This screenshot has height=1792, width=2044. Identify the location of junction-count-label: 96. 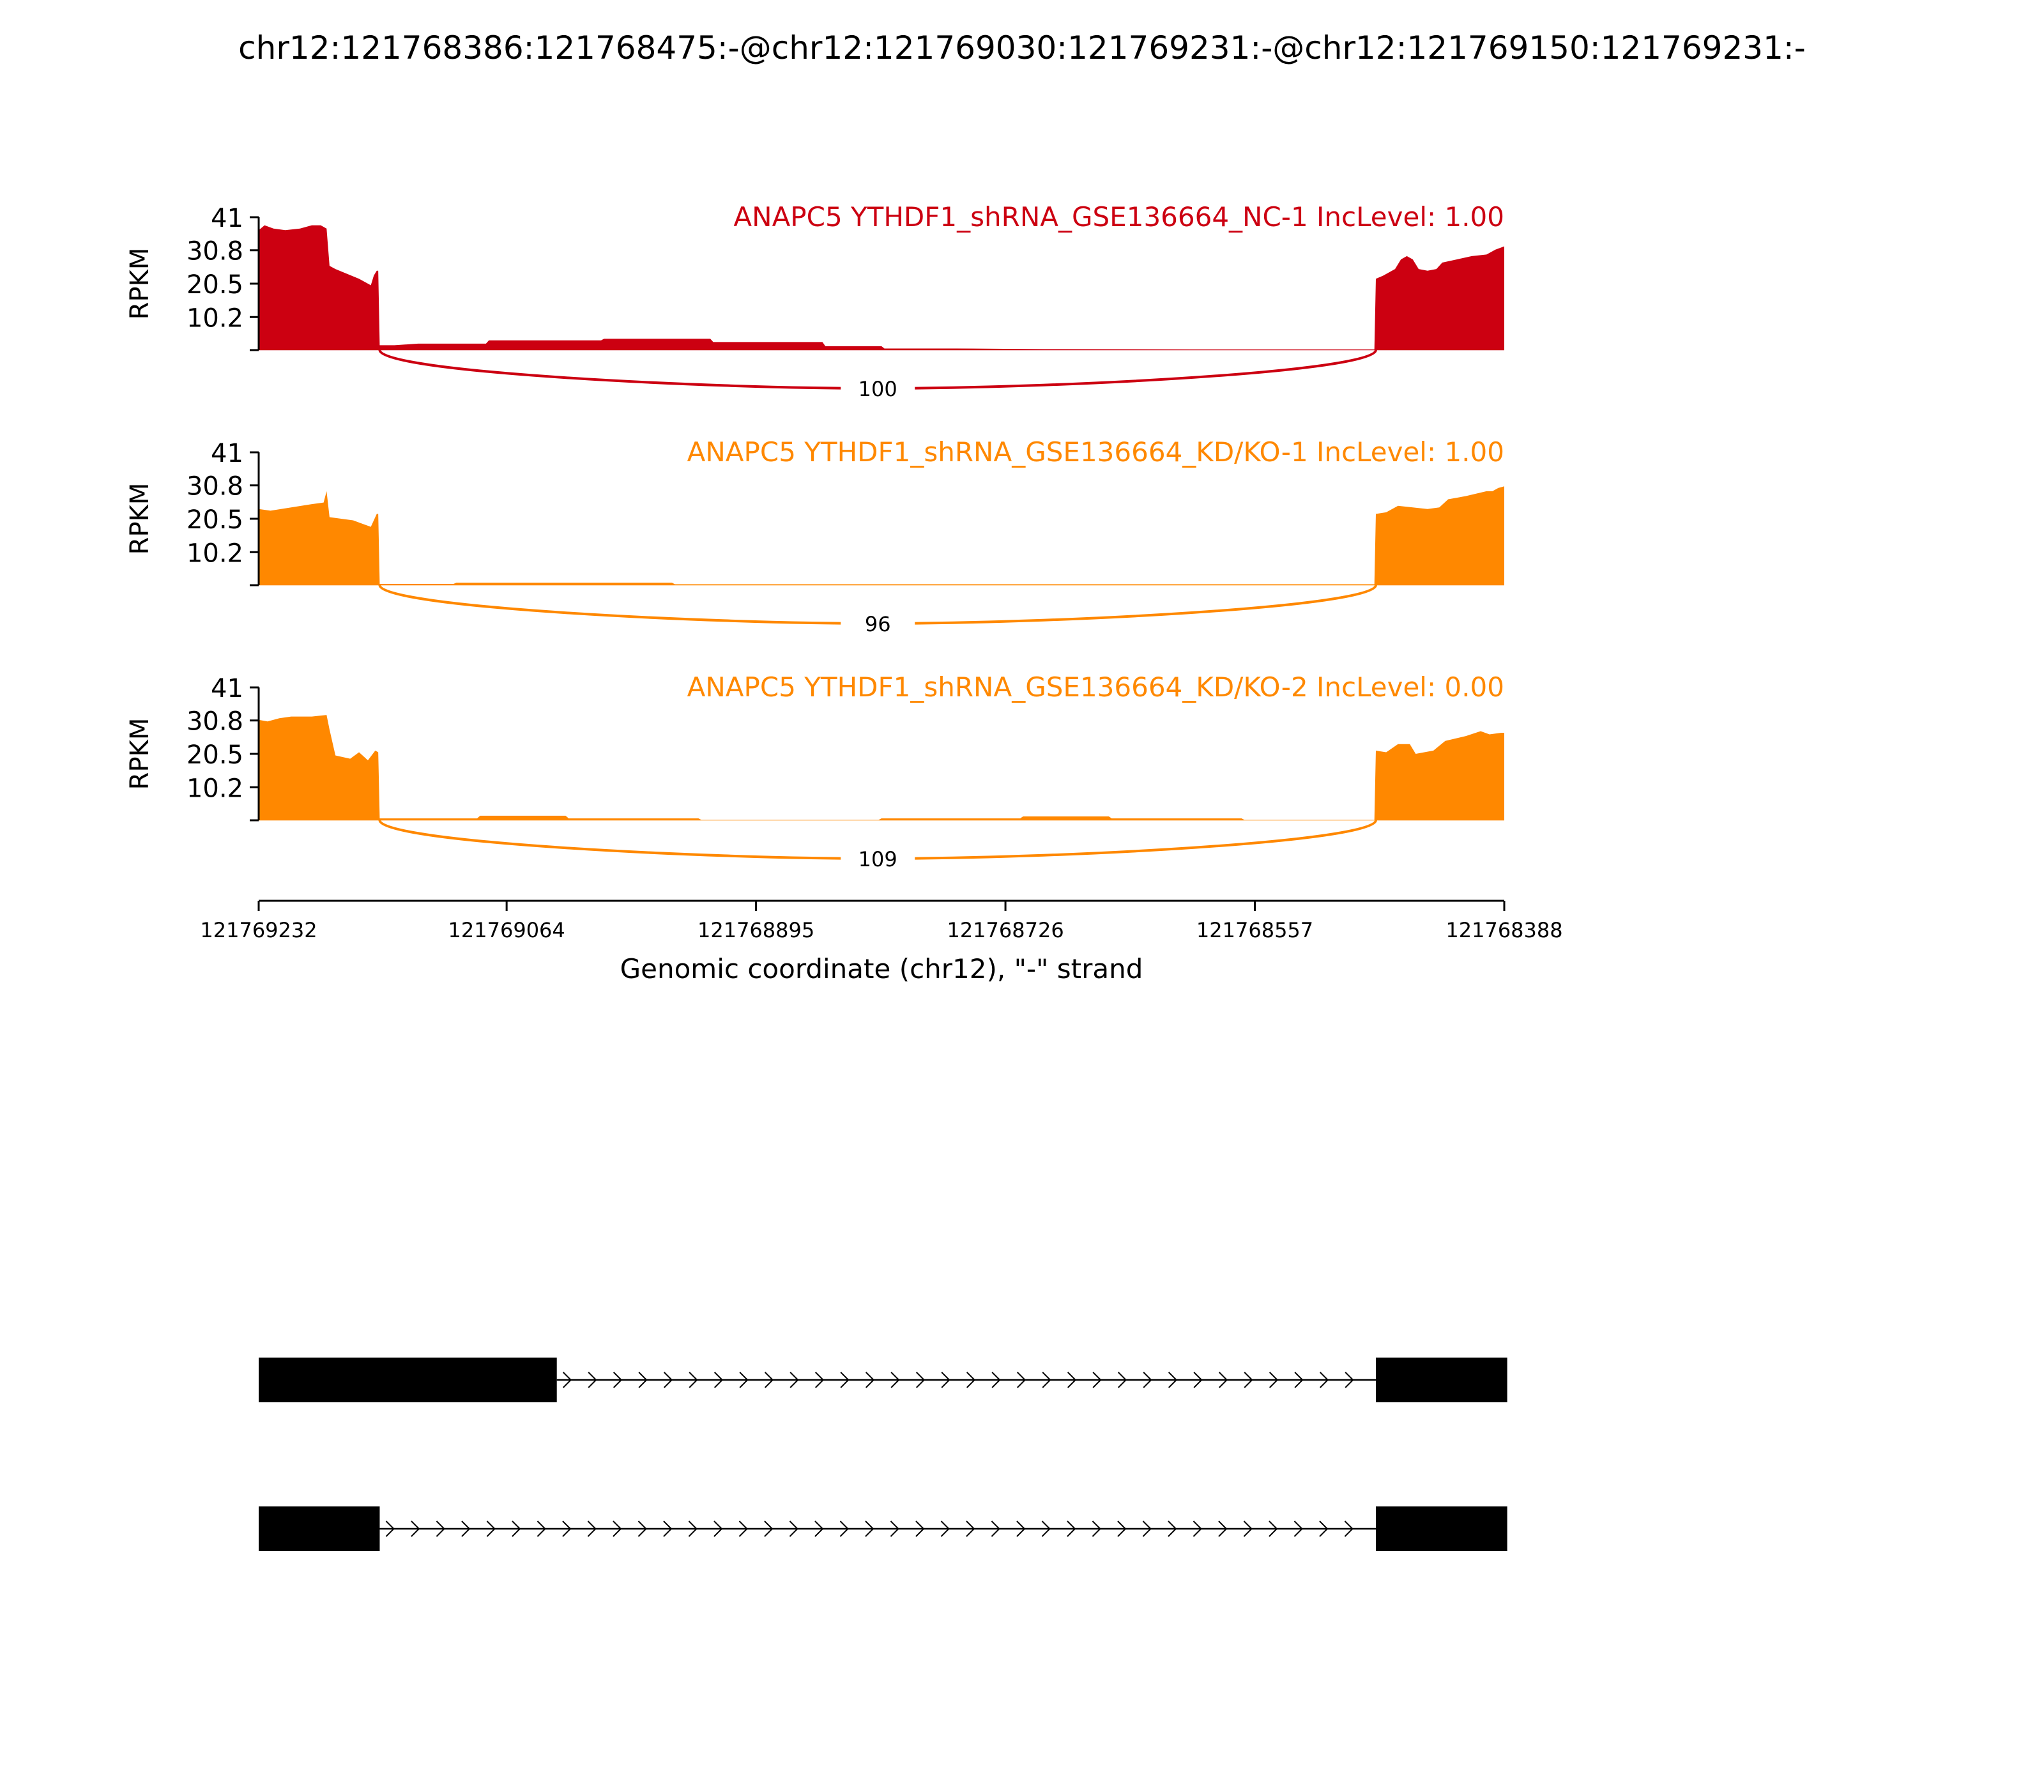
(878, 624).